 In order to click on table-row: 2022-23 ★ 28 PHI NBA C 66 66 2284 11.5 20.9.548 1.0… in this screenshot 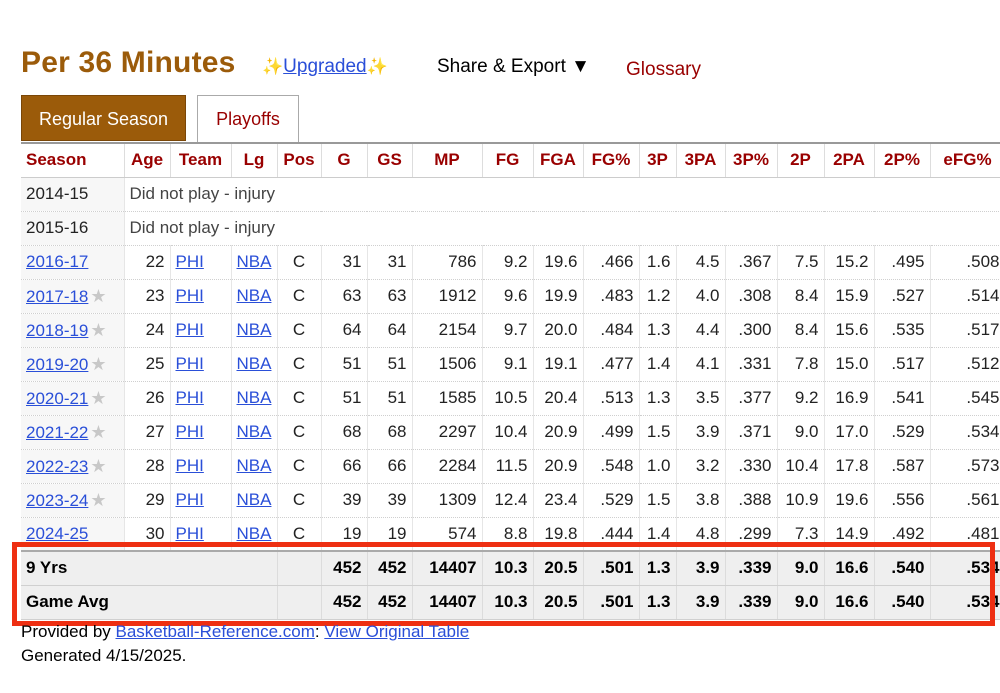, I will do `click(510, 466)`.